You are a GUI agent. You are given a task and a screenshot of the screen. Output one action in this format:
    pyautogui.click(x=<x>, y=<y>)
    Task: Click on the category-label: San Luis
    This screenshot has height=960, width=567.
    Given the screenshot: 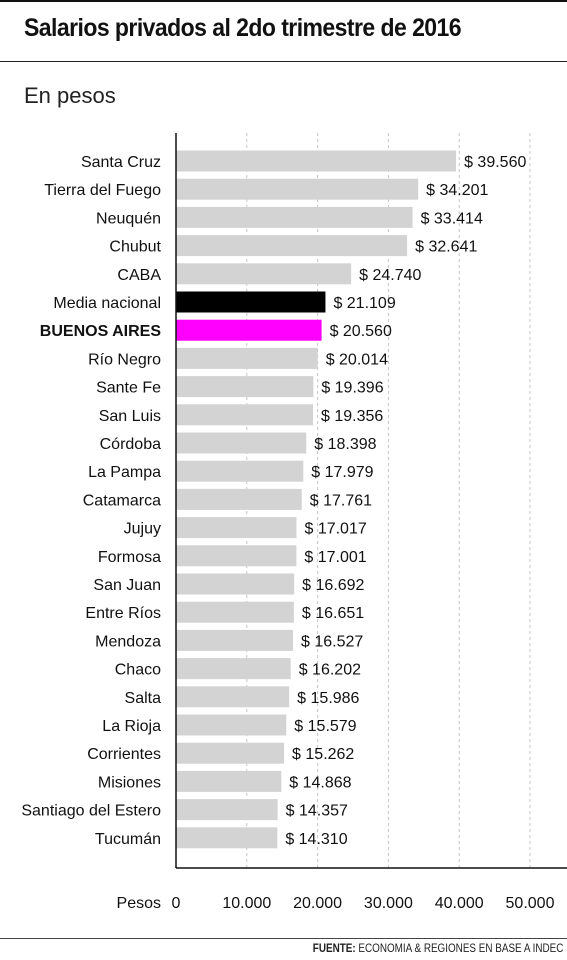 What is the action you would take?
    pyautogui.click(x=130, y=416)
    